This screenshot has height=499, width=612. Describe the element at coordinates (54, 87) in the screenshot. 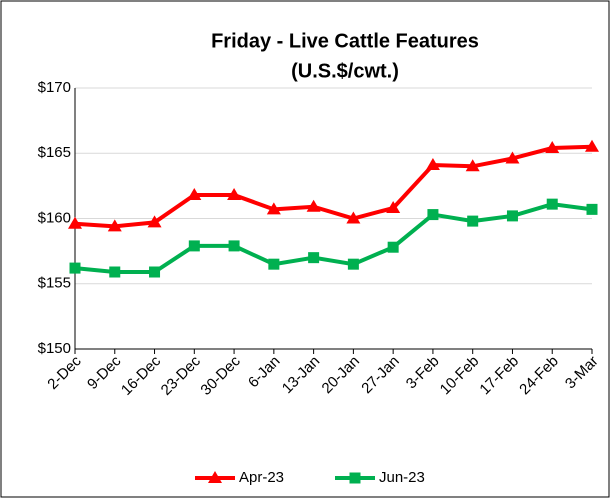

I see `y-tick-label: $170` at that location.